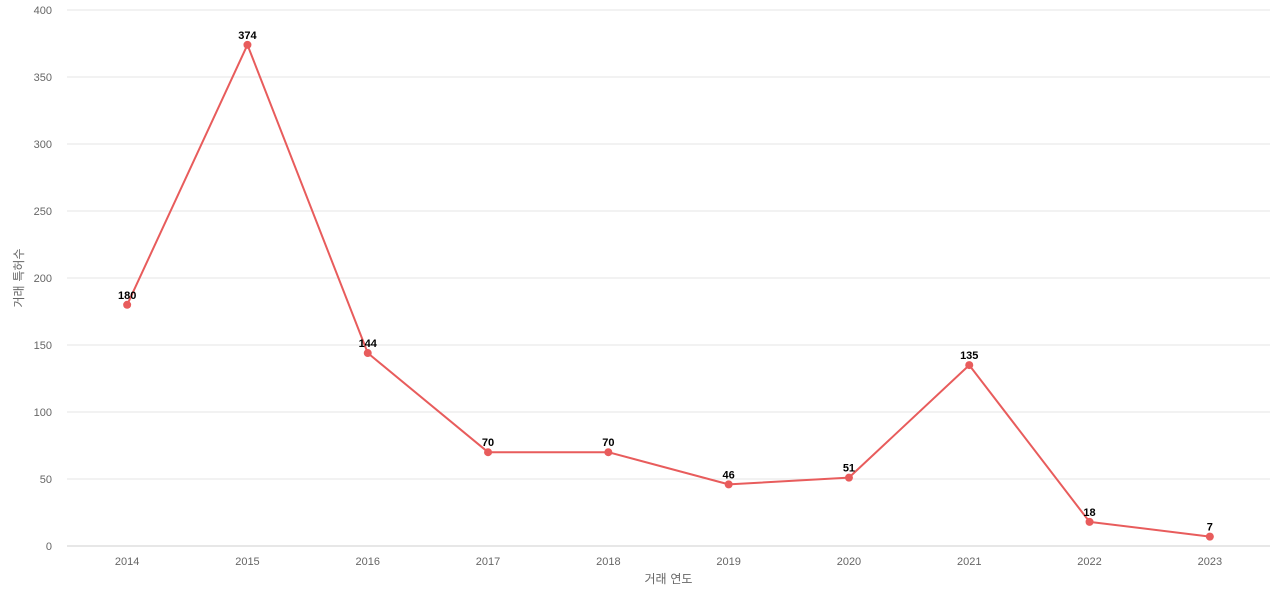  Describe the element at coordinates (488, 562) in the screenshot. I see `x-tick-label: 2017` at that location.